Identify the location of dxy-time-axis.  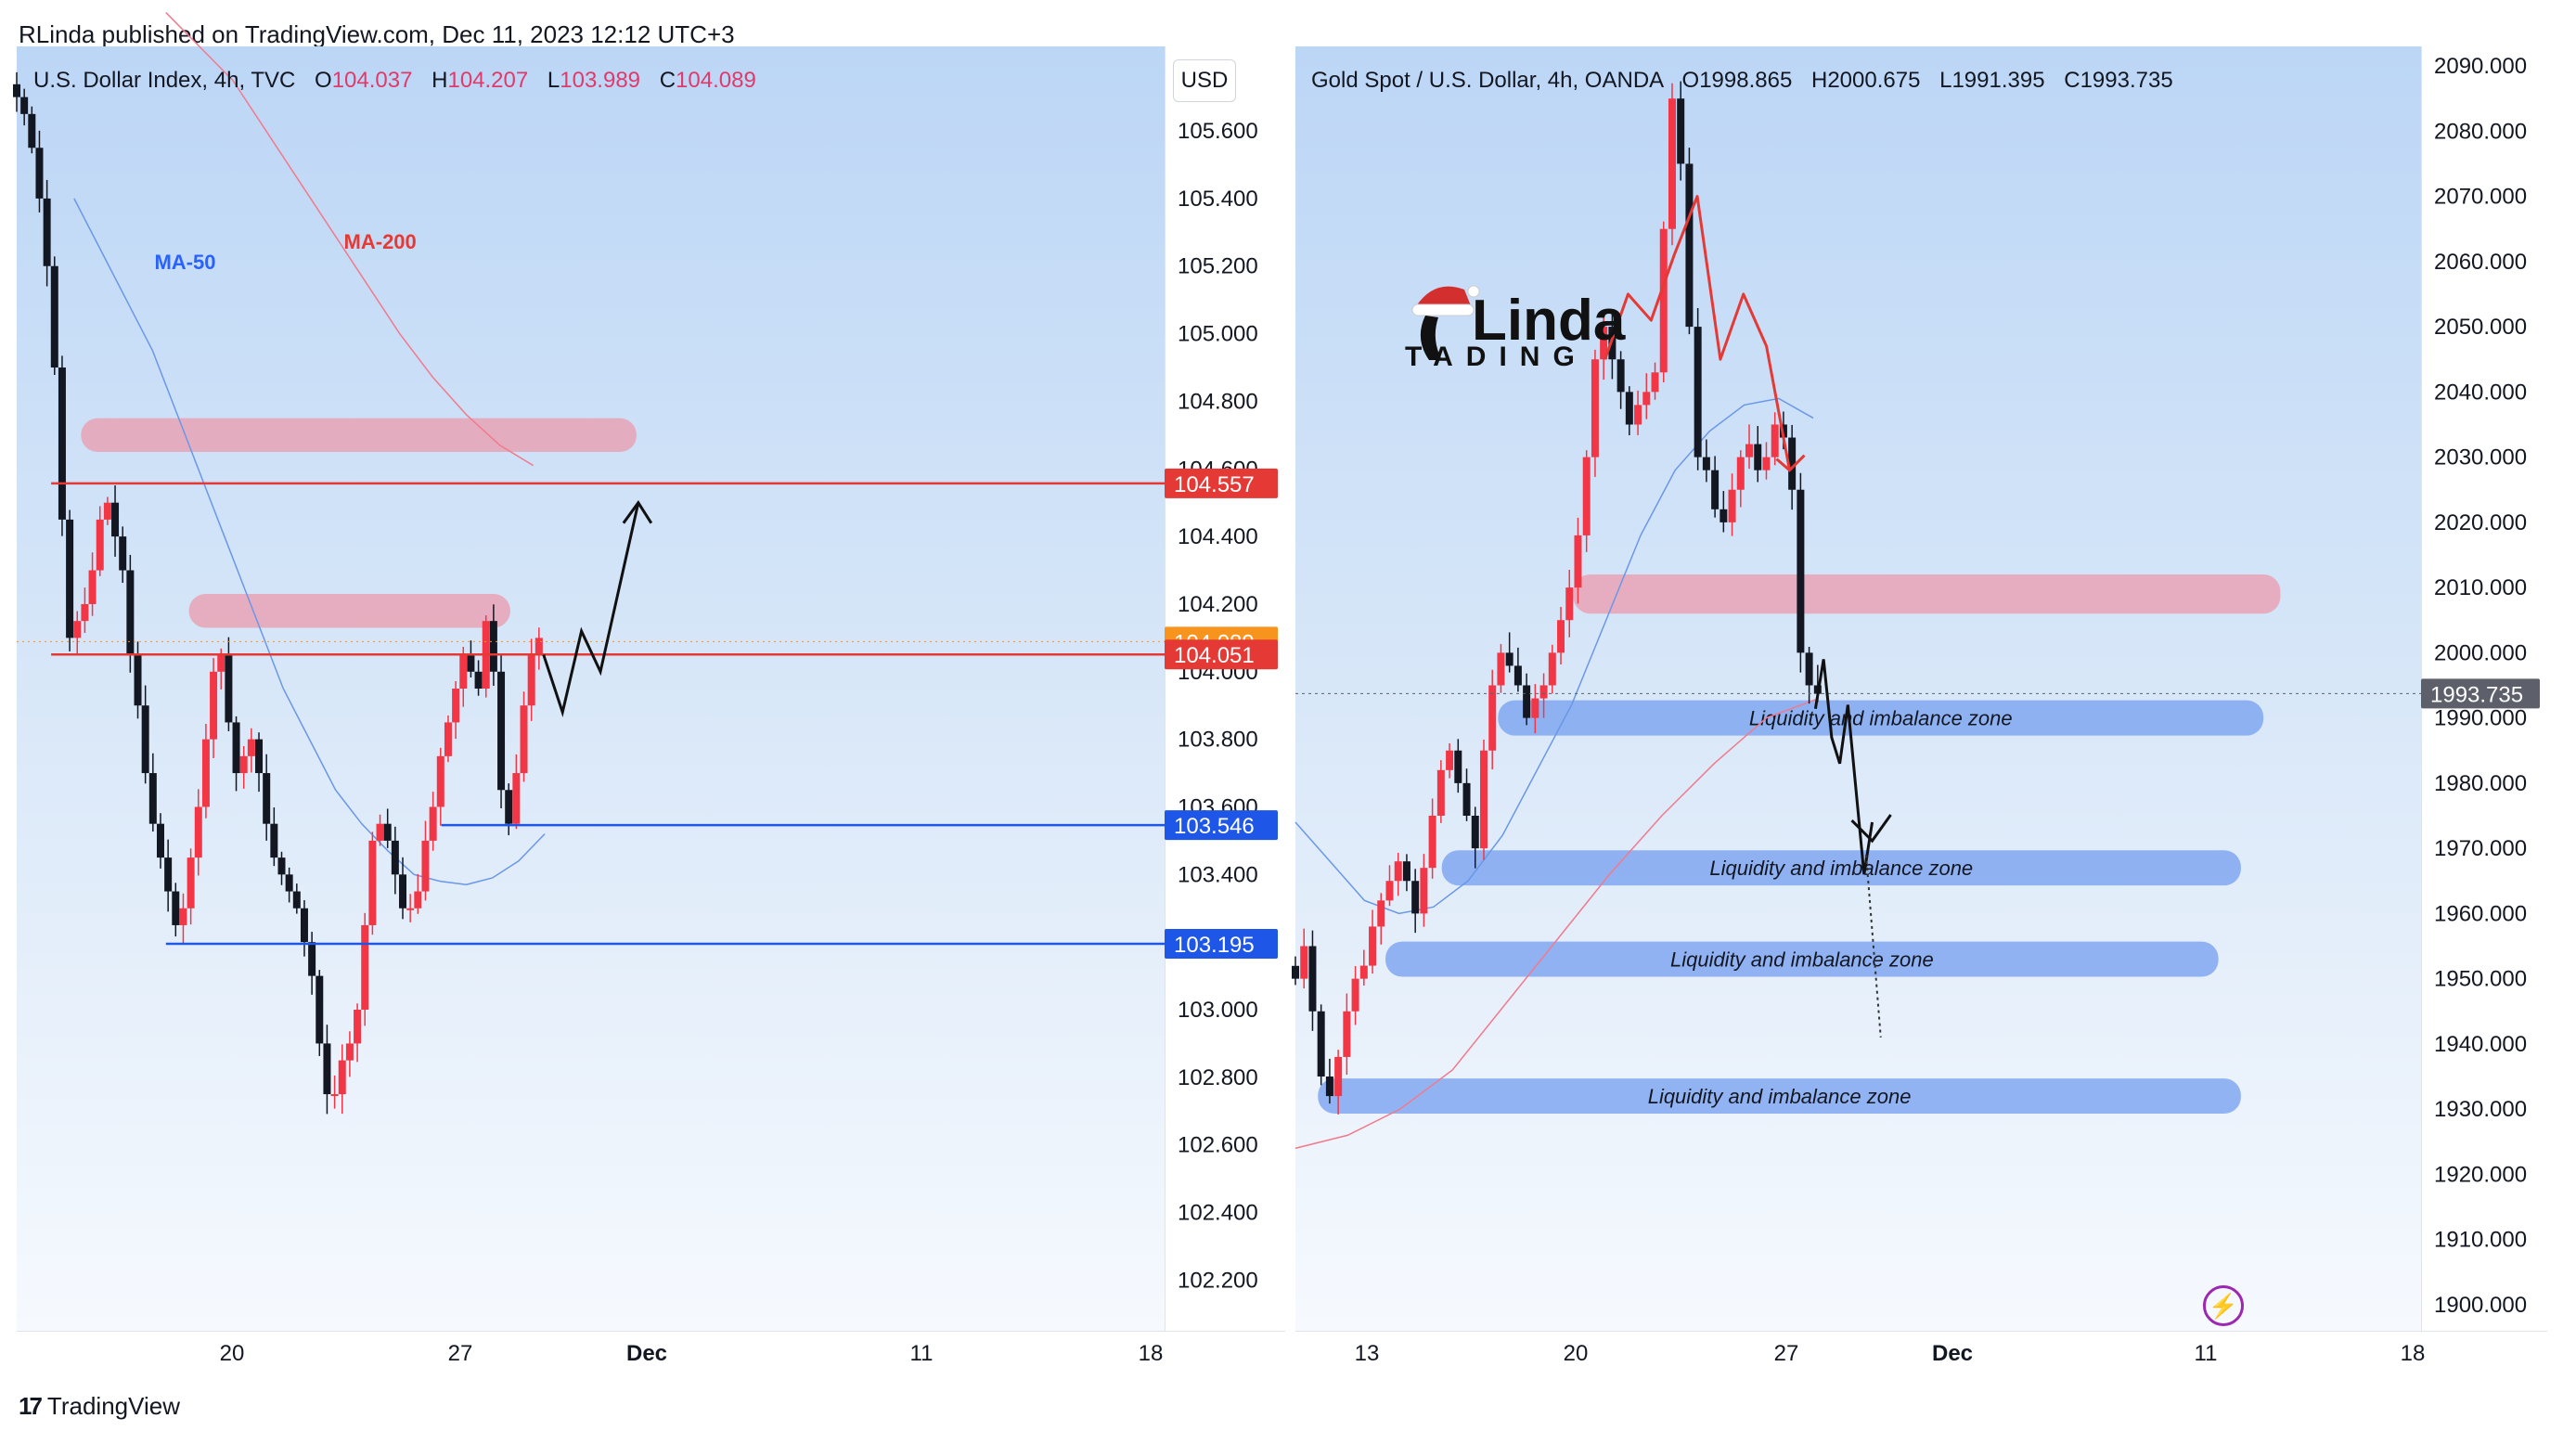
(651, 1355).